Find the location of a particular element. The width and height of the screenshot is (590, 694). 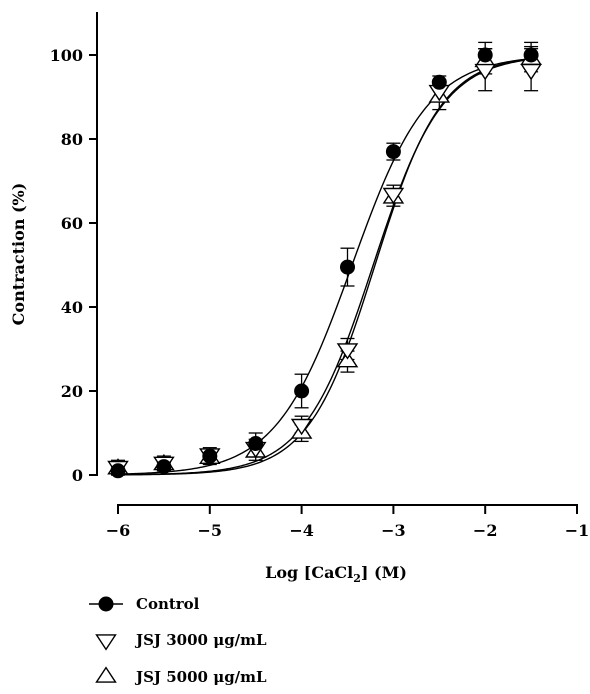

legend-item: JSJ 3000 μg/mL is located at coordinates (181, 641).